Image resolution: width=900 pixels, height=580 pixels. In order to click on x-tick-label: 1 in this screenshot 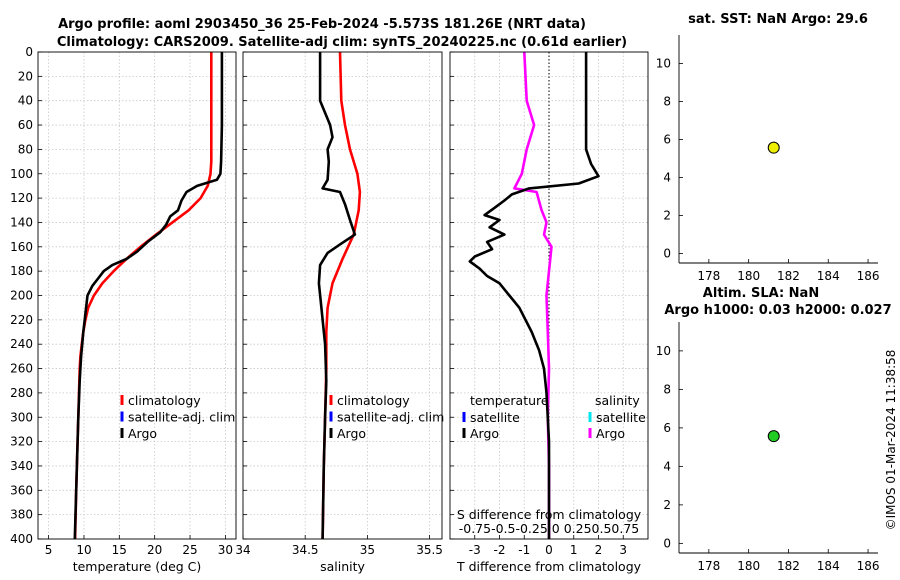, I will do `click(574, 550)`.